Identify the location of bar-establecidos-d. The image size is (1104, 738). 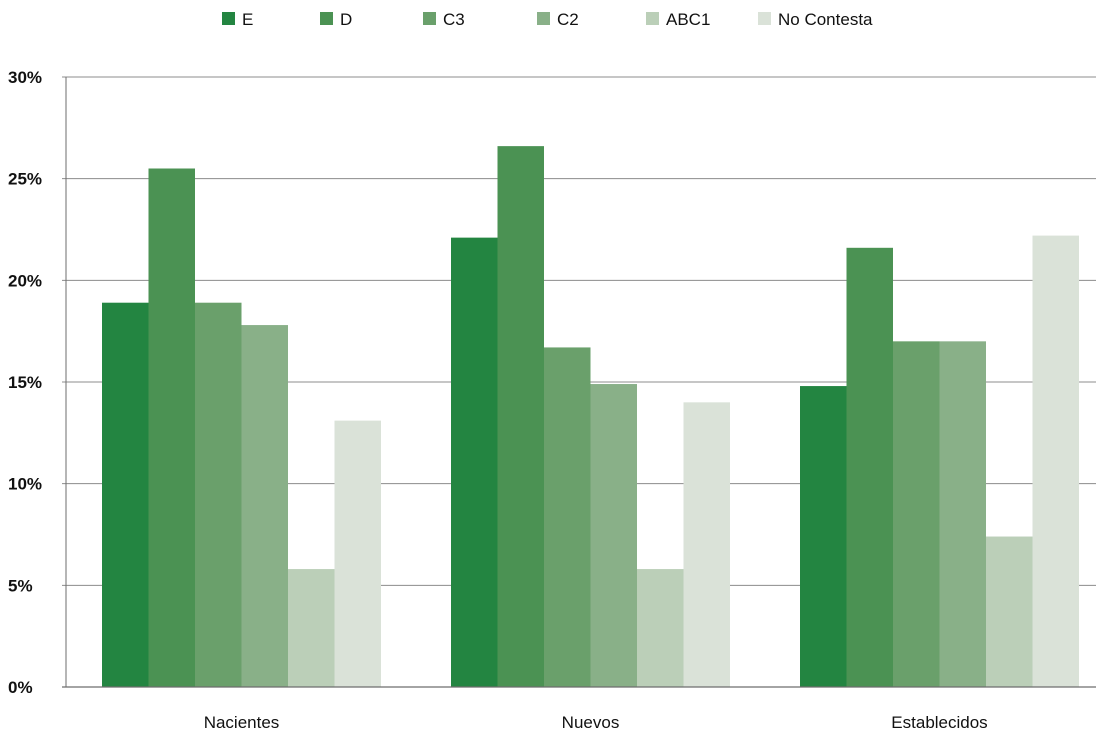
(869, 467).